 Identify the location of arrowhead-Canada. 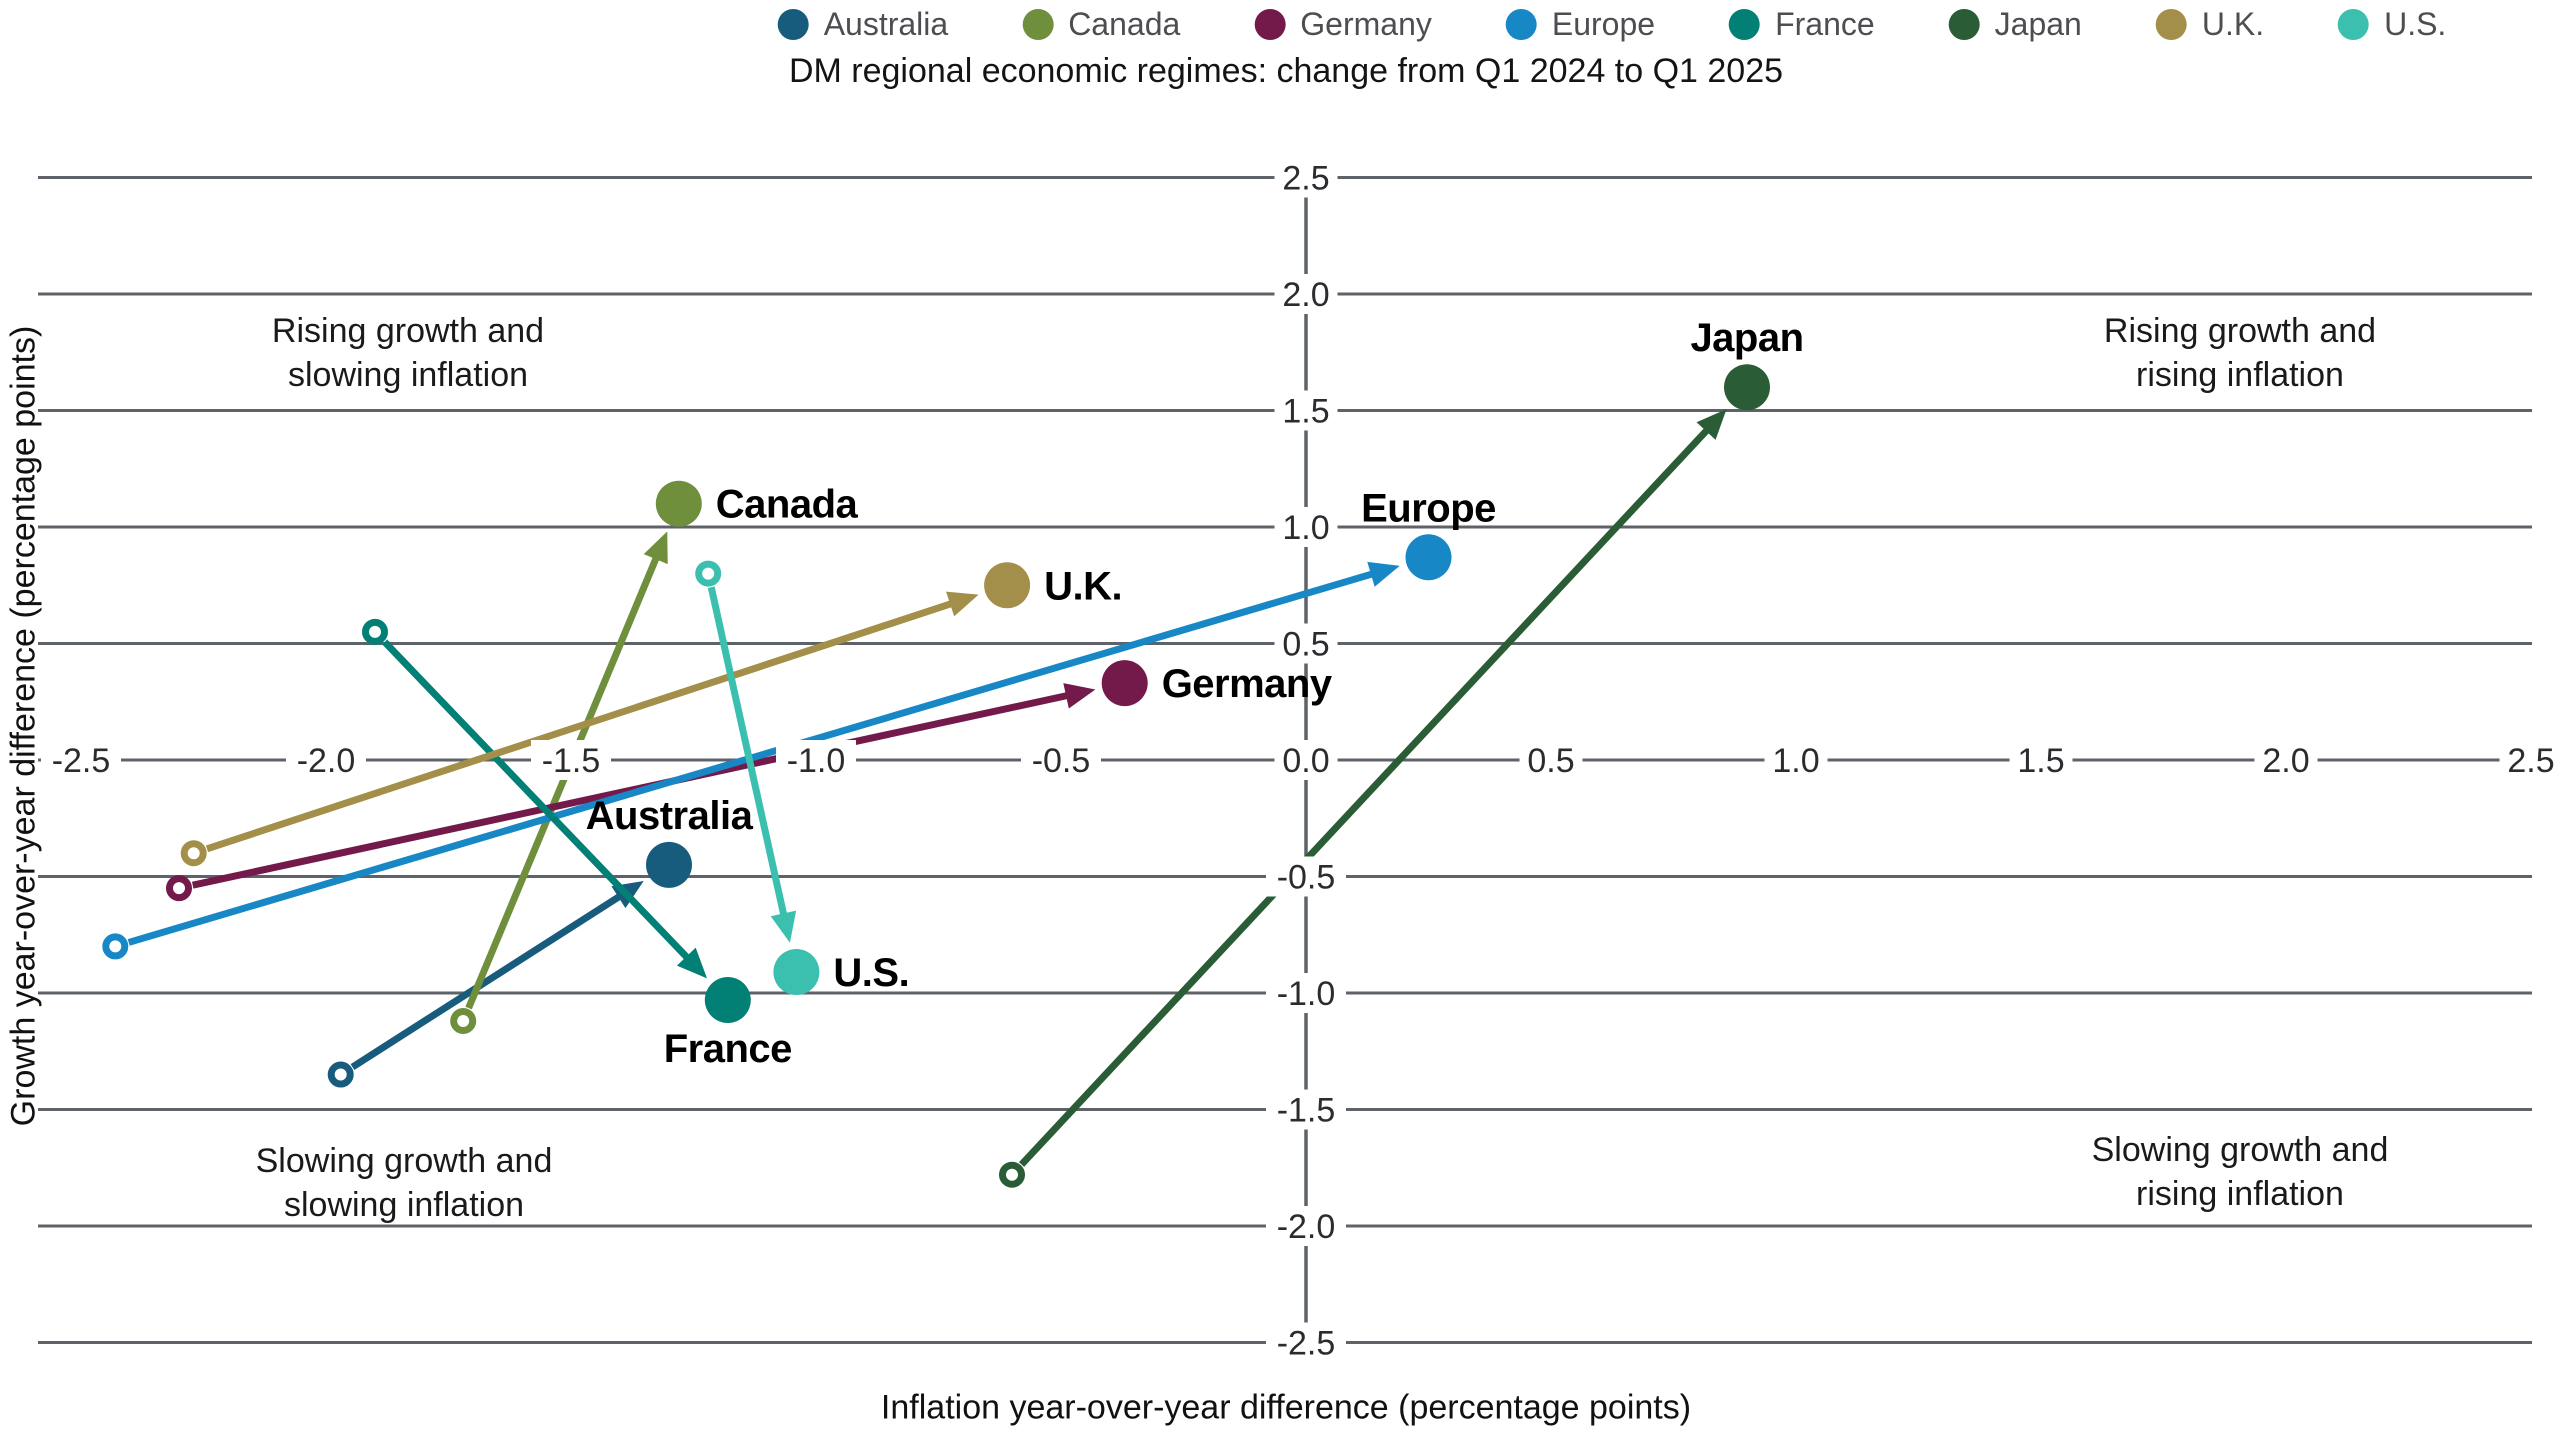
(655, 548).